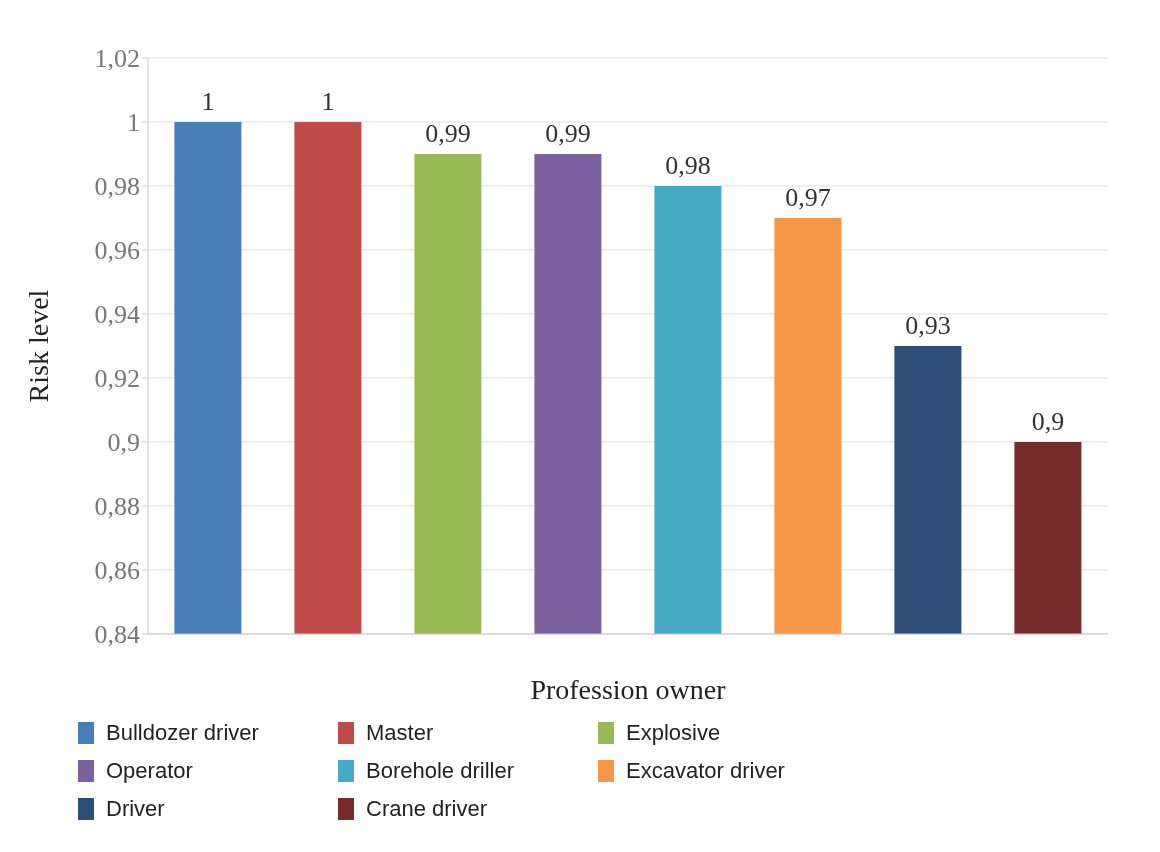 Image resolution: width=1160 pixels, height=852 pixels. I want to click on legend-label: Explosive, so click(673, 733).